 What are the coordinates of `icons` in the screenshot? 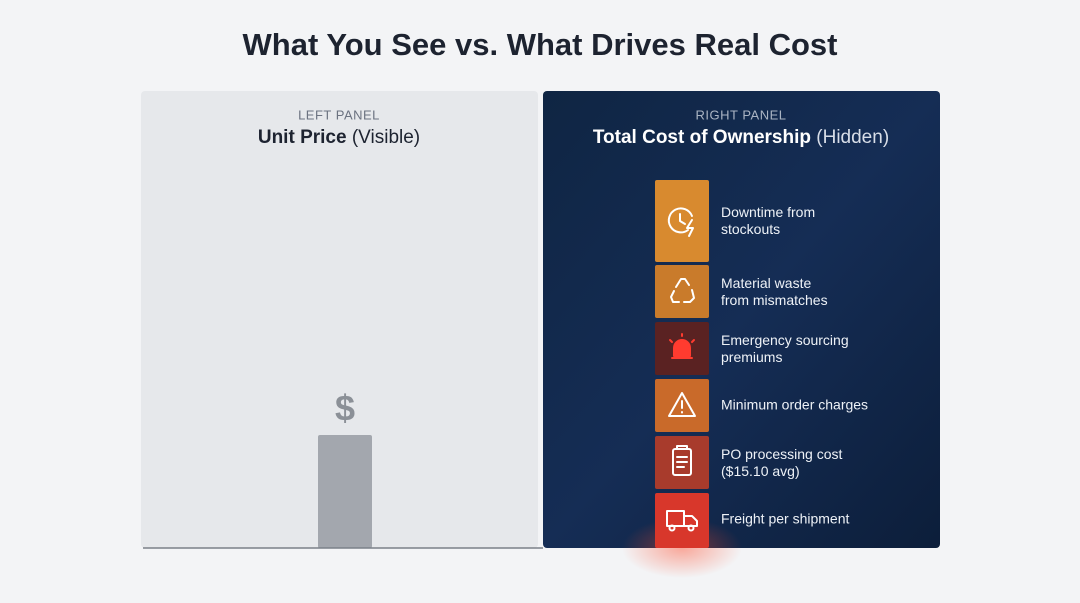 It's located at (682, 369).